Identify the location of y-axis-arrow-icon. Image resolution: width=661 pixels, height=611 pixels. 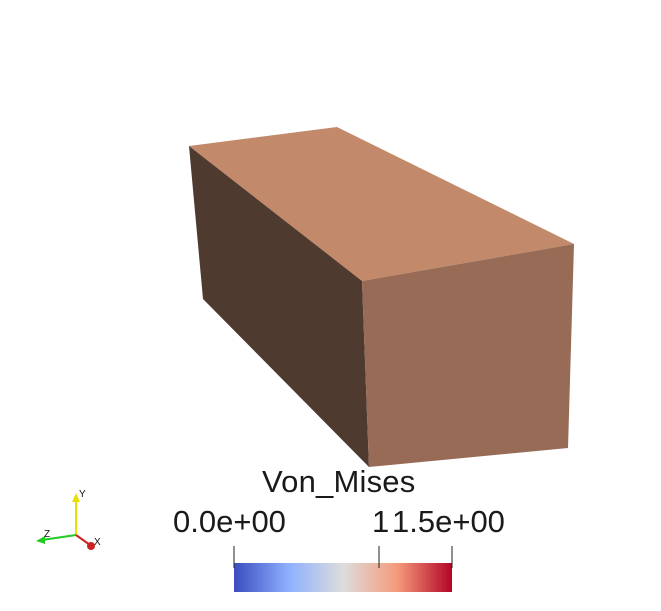
(76, 497).